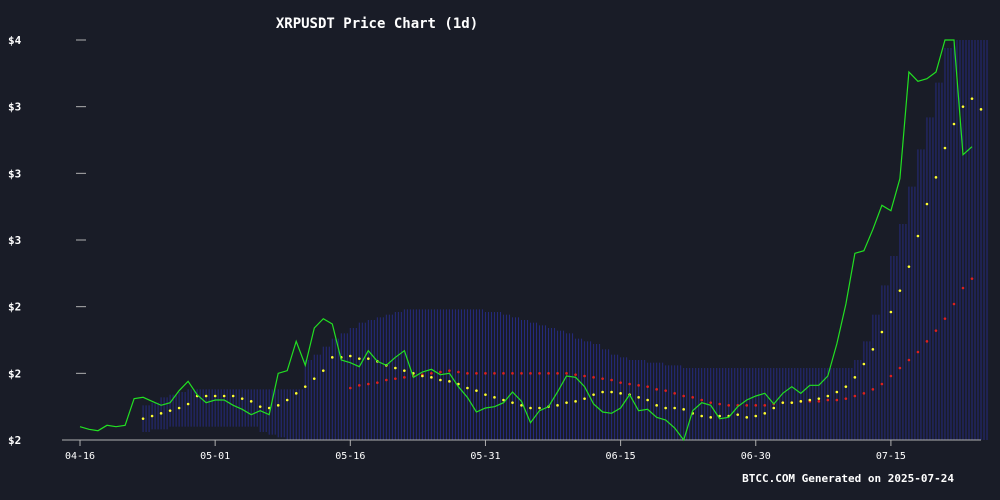  What do you see at coordinates (891, 456) in the screenshot?
I see `x-tick-label: 07-15` at bounding box center [891, 456].